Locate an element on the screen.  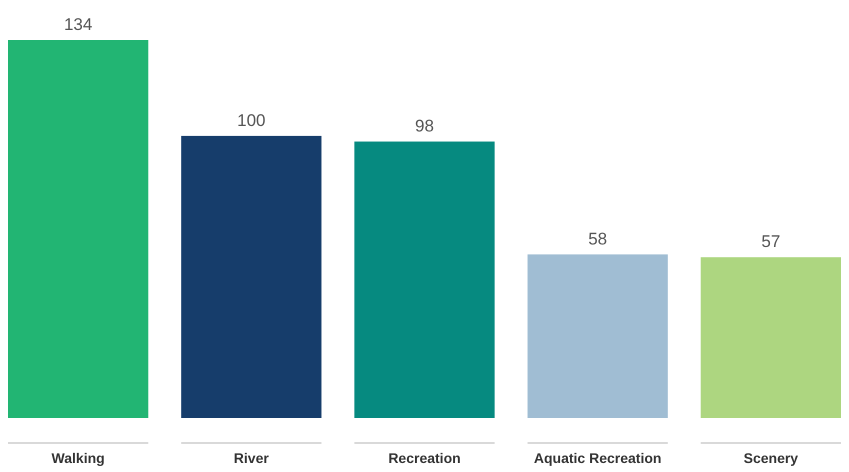
data-label: 100 is located at coordinates (251, 120).